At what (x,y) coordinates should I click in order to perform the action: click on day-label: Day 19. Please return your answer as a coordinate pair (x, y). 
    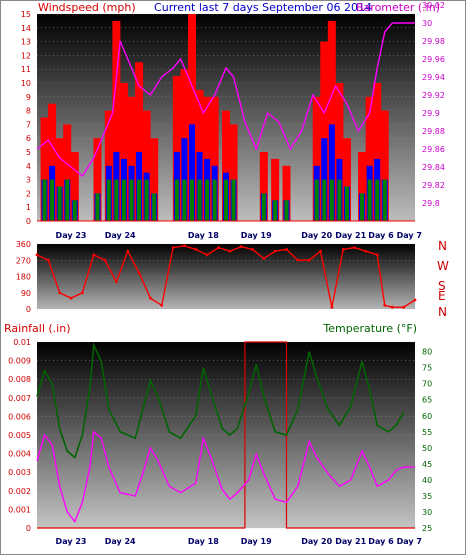
    Looking at the image, I should click on (256, 541).